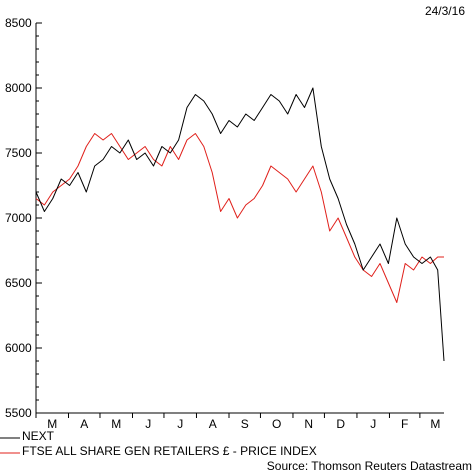 Image resolution: width=475 pixels, height=476 pixels. I want to click on y-tick-label: 8500, so click(18, 23).